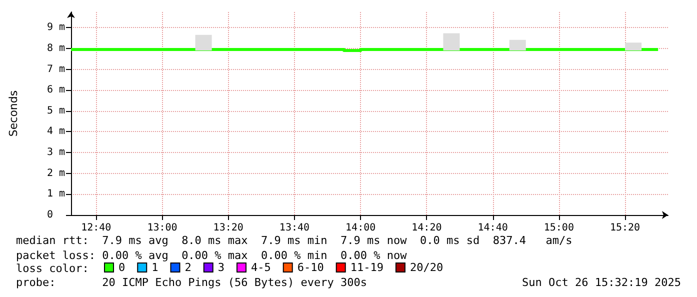 Image resolution: width=697 pixels, height=297 pixels. Describe the element at coordinates (96, 228) in the screenshot. I see `x-tick-label: 12:40` at that location.